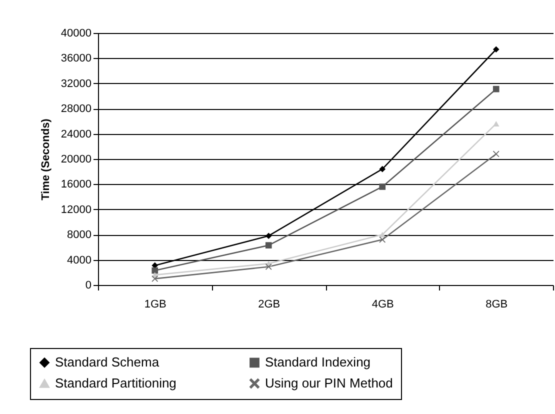  I want to click on y-tick-label: 4000, so click(79, 260).